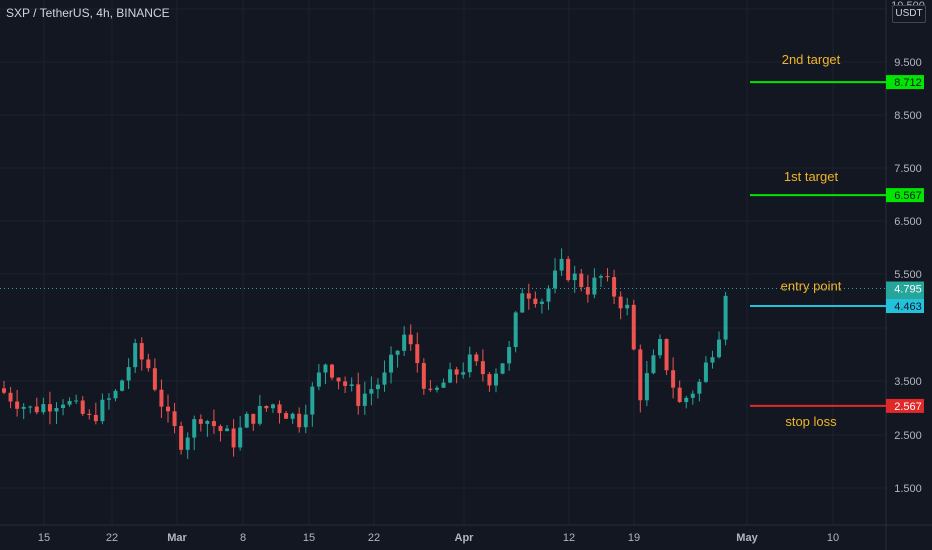 The height and width of the screenshot is (550, 932). I want to click on marker-target-1-box, so click(905, 195).